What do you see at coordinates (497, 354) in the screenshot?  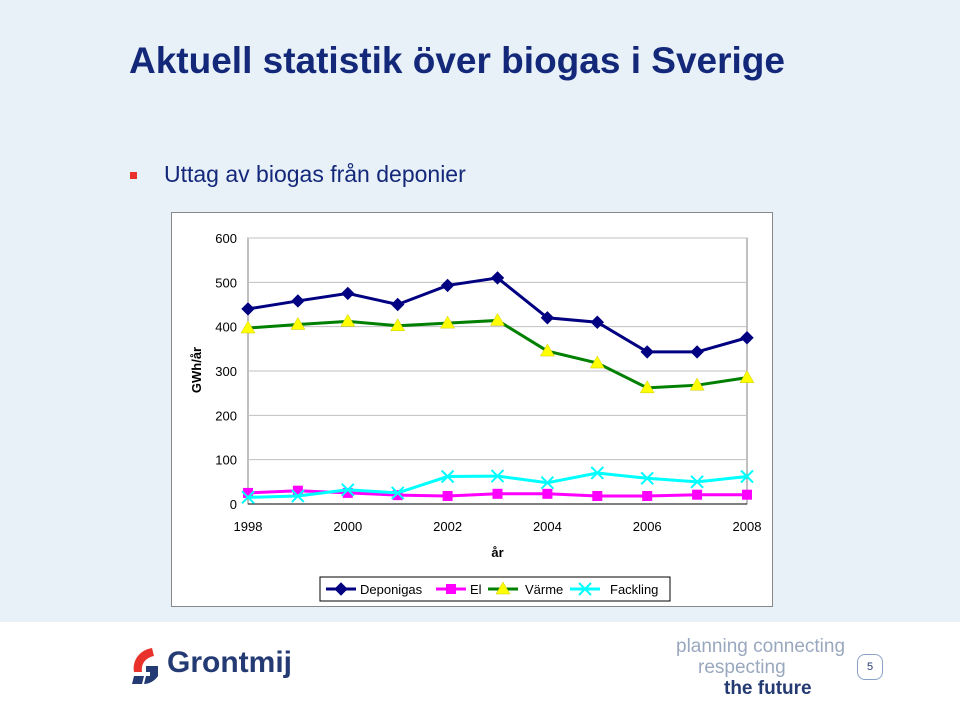 I see `series-line-varme` at bounding box center [497, 354].